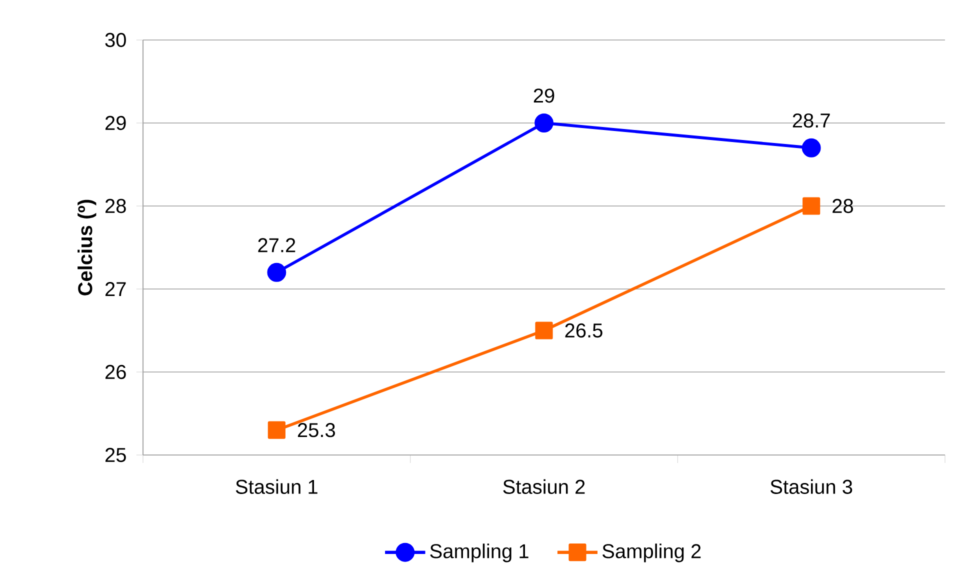  What do you see at coordinates (87, 248) in the screenshot?
I see `y-axis-title: Celcius (º)` at bounding box center [87, 248].